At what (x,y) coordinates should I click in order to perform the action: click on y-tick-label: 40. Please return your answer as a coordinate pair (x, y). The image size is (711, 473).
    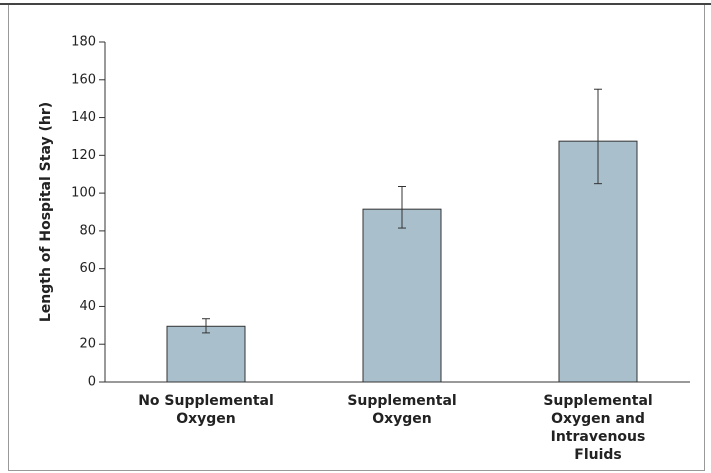
    Looking at the image, I should click on (87, 306).